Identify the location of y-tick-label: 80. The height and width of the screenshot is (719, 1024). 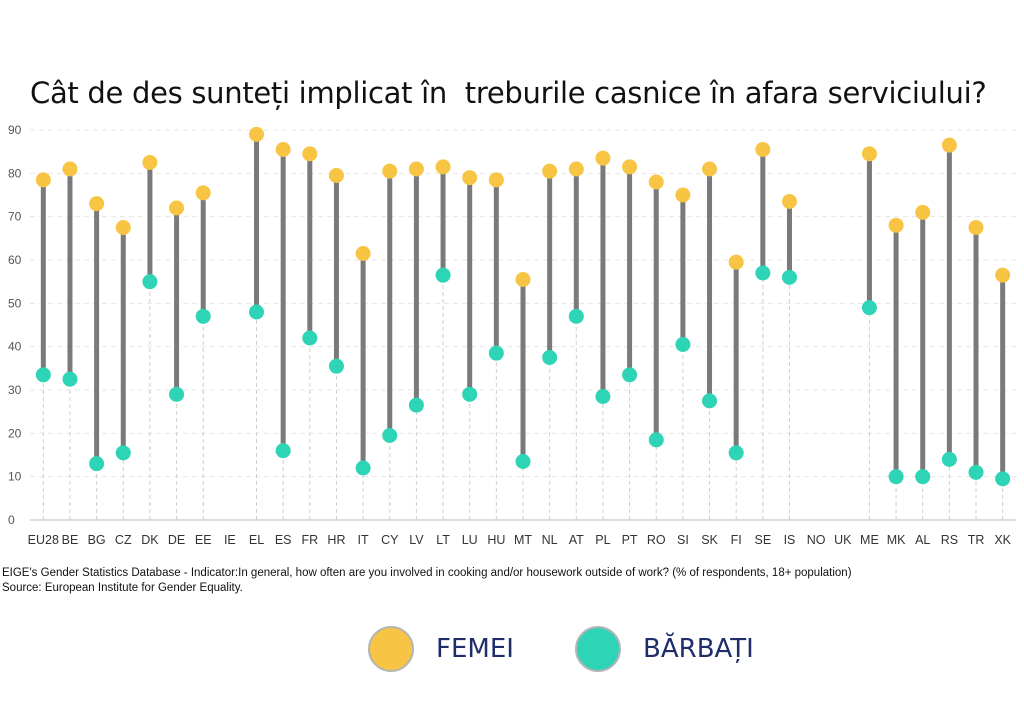
(15, 173).